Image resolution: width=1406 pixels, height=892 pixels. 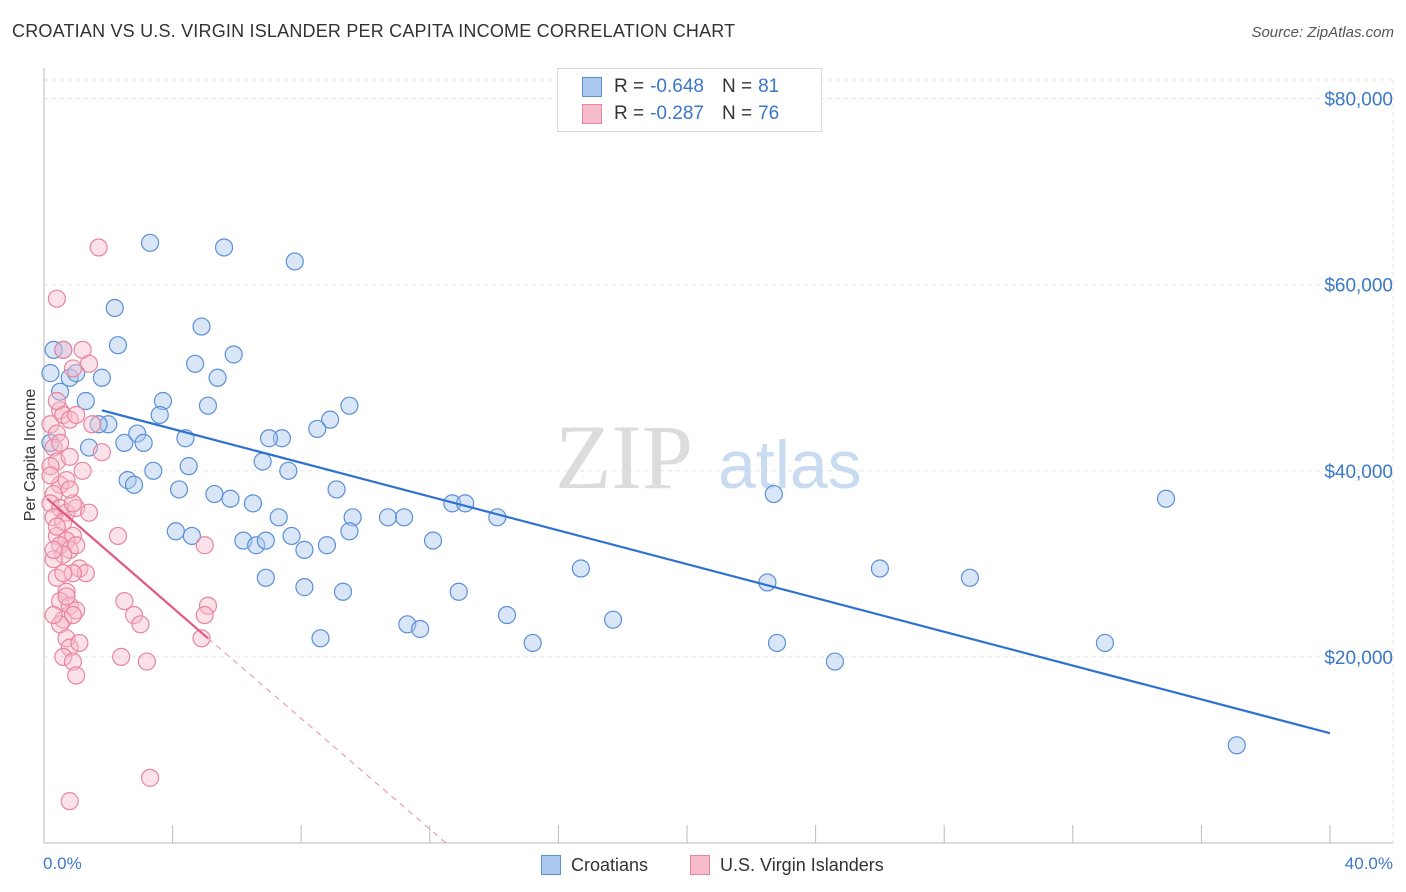 I want to click on legend-r-value: -0.648, so click(x=677, y=86).